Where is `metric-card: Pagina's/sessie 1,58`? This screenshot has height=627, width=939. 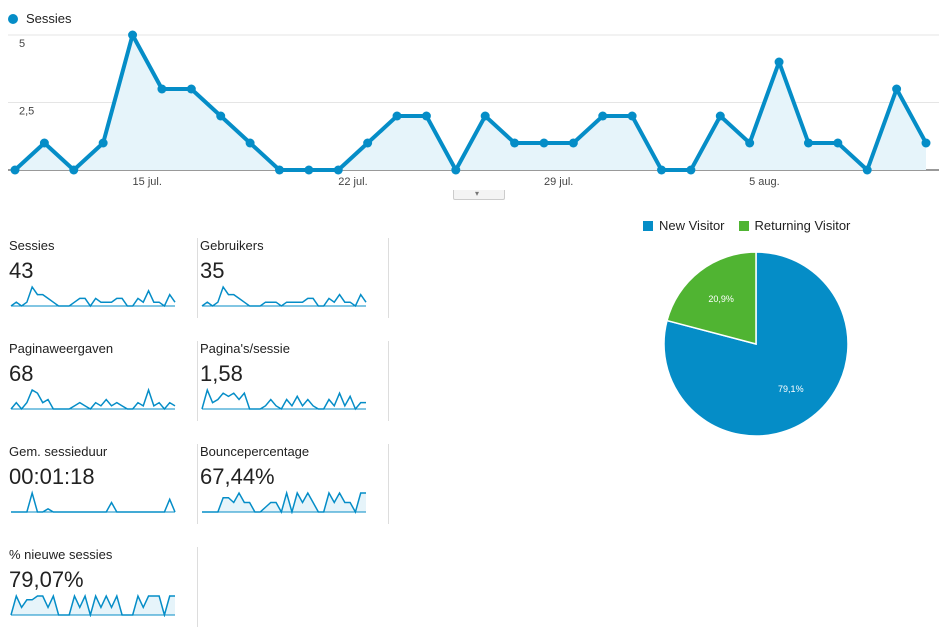 metric-card: Pagina's/sessie 1,58 is located at coordinates (294, 381).